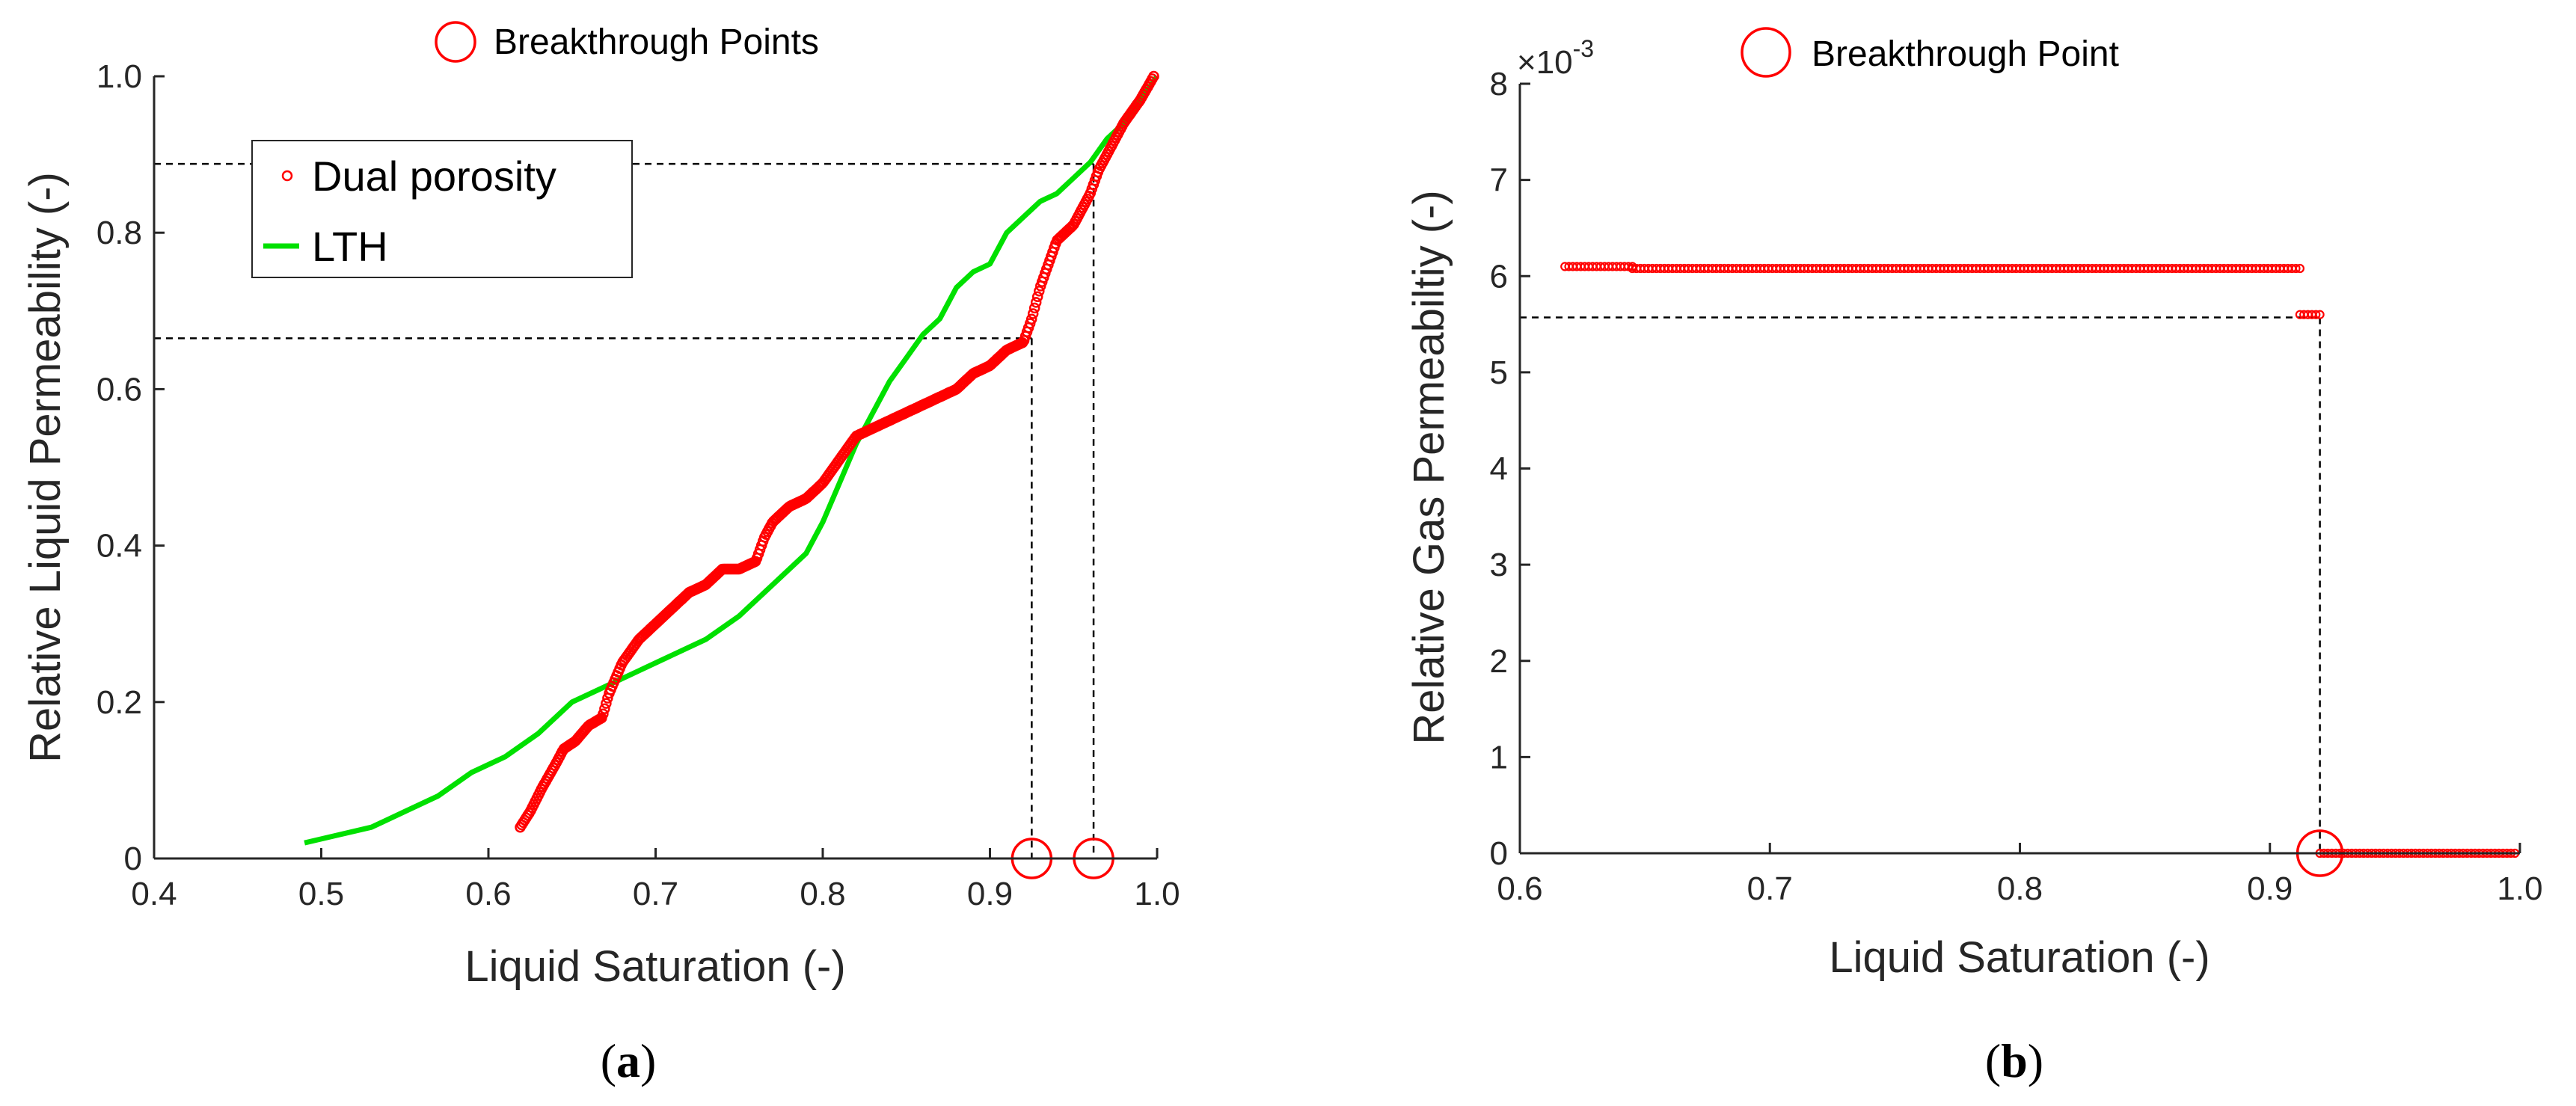  What do you see at coordinates (1499, 84) in the screenshot?
I see `panel-b-y-tick-label: 8` at bounding box center [1499, 84].